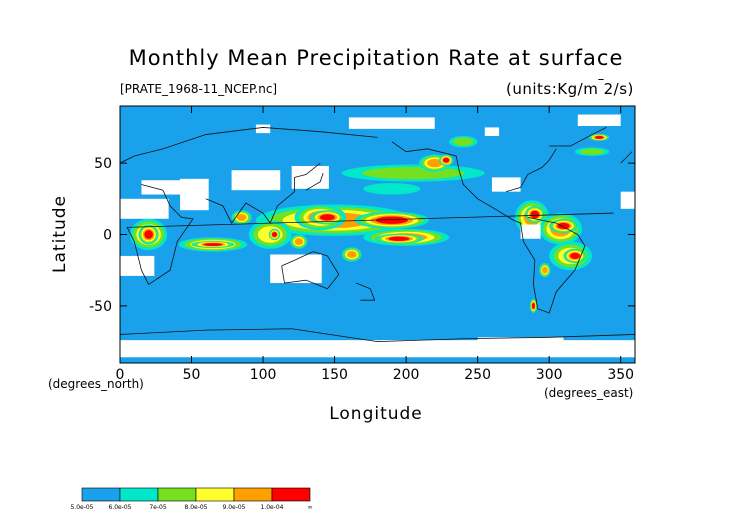 The width and height of the screenshot is (752, 532). Describe the element at coordinates (96, 384) in the screenshot. I see `y-axis-unit: (degrees_north)` at that location.